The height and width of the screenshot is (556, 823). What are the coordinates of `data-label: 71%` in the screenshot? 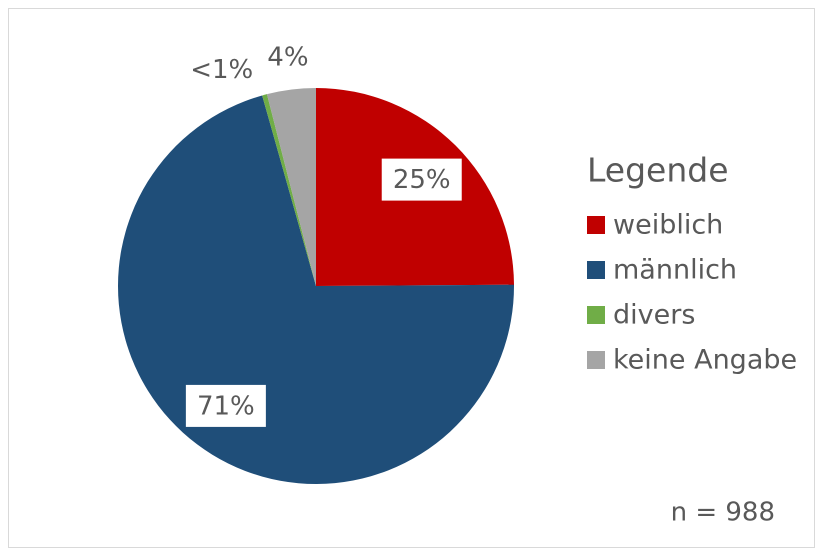 It's located at (226, 406).